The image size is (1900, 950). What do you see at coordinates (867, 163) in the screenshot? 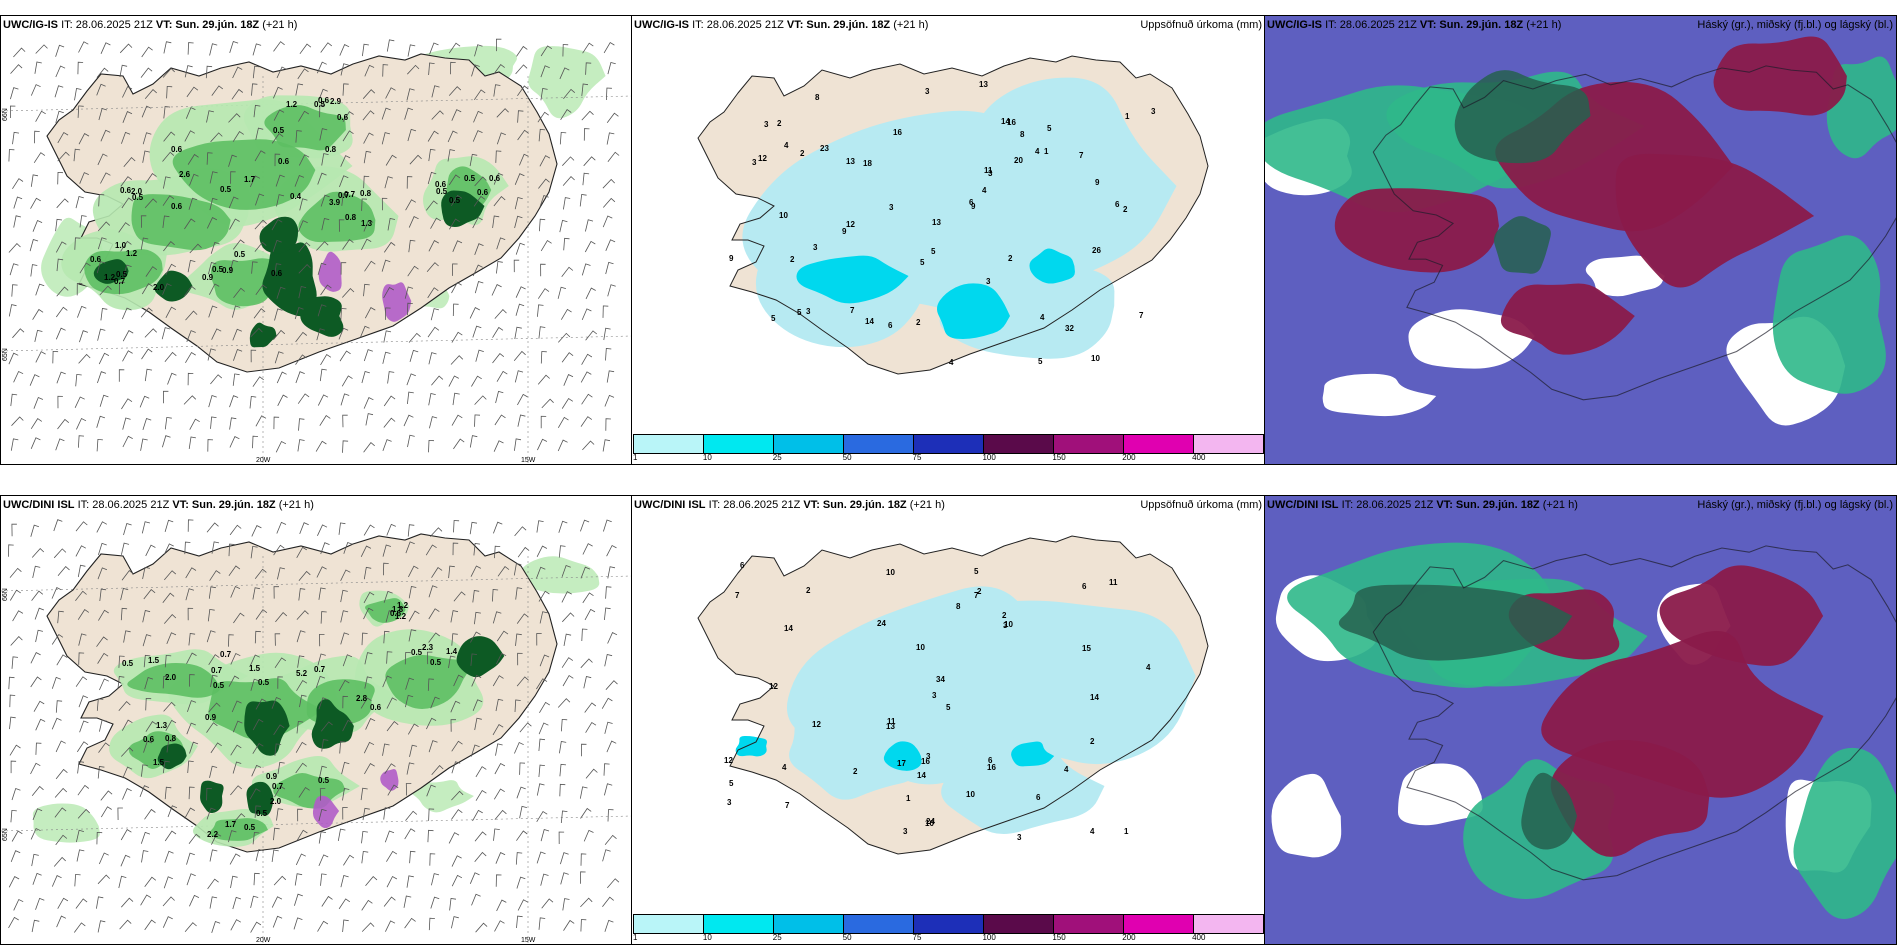
I see `precip-value-label: 18` at bounding box center [867, 163].